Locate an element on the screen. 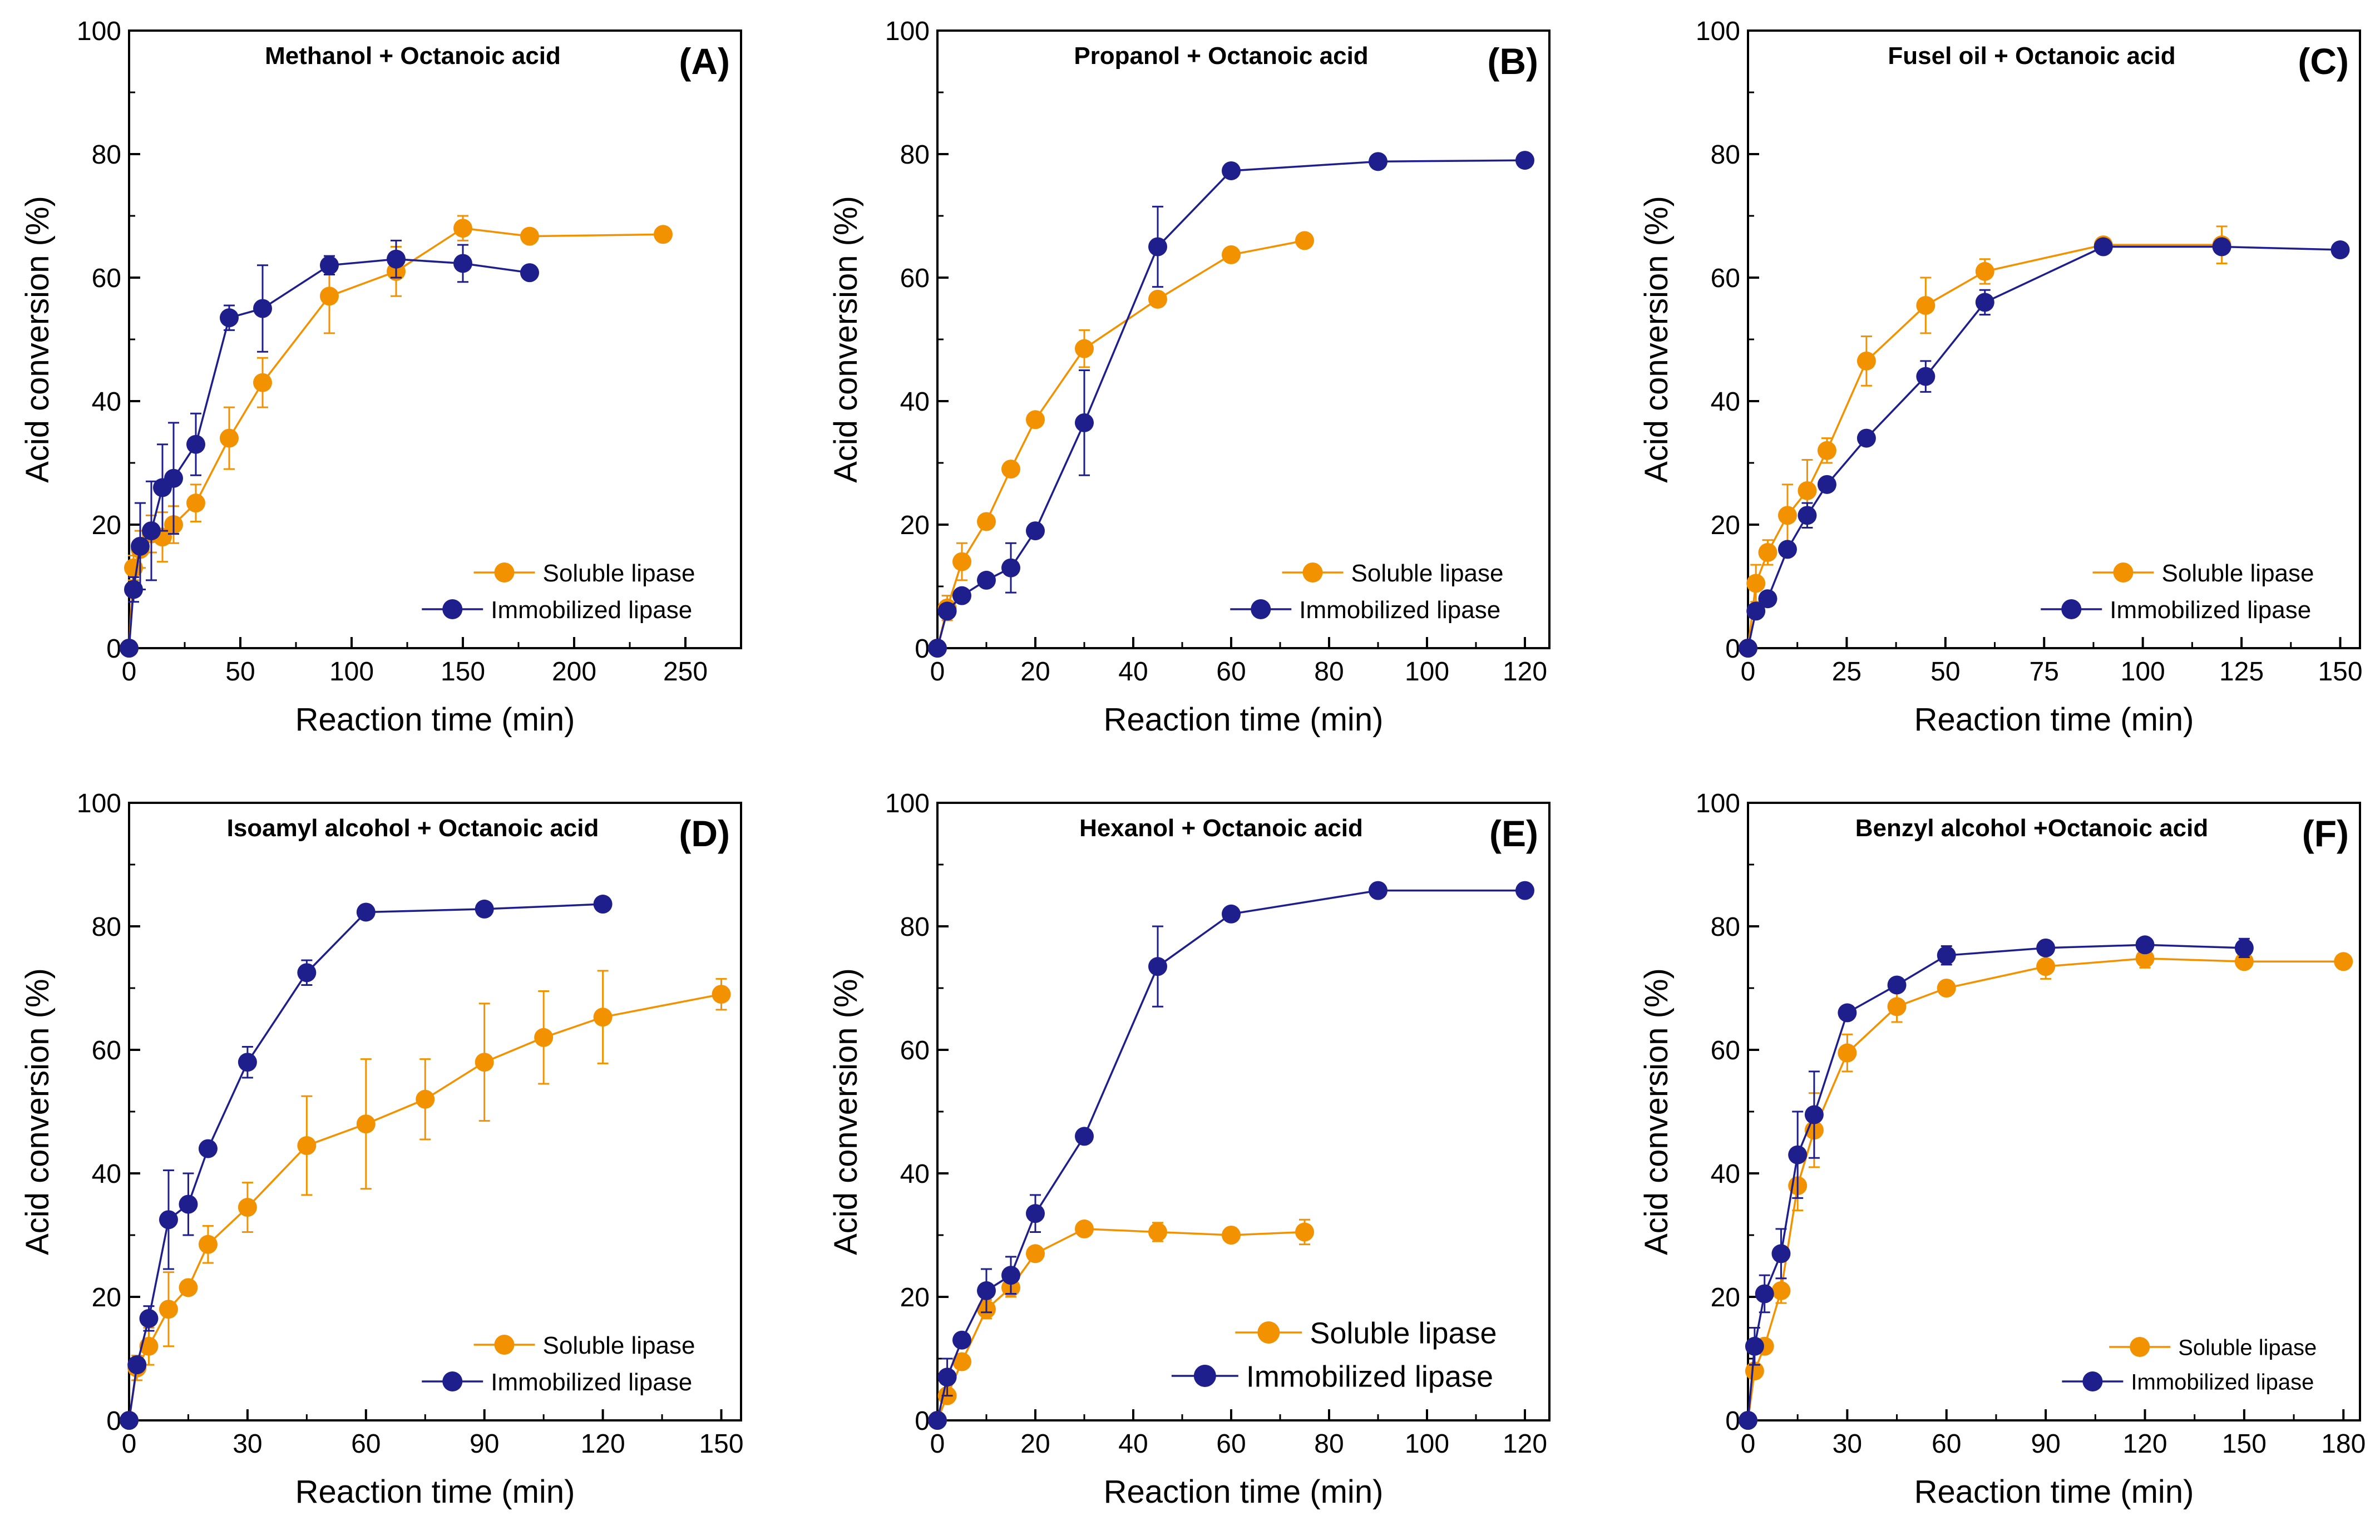  x-tick-label: 0 is located at coordinates (937, 1444).